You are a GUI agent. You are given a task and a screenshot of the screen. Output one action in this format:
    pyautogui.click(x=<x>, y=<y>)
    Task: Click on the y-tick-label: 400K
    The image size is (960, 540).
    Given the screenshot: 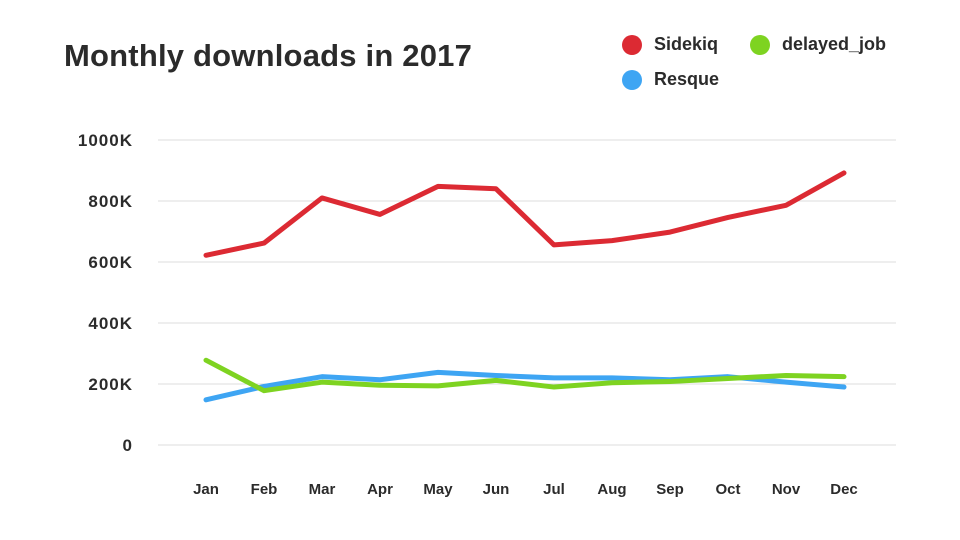 What is the action you would take?
    pyautogui.click(x=110, y=323)
    